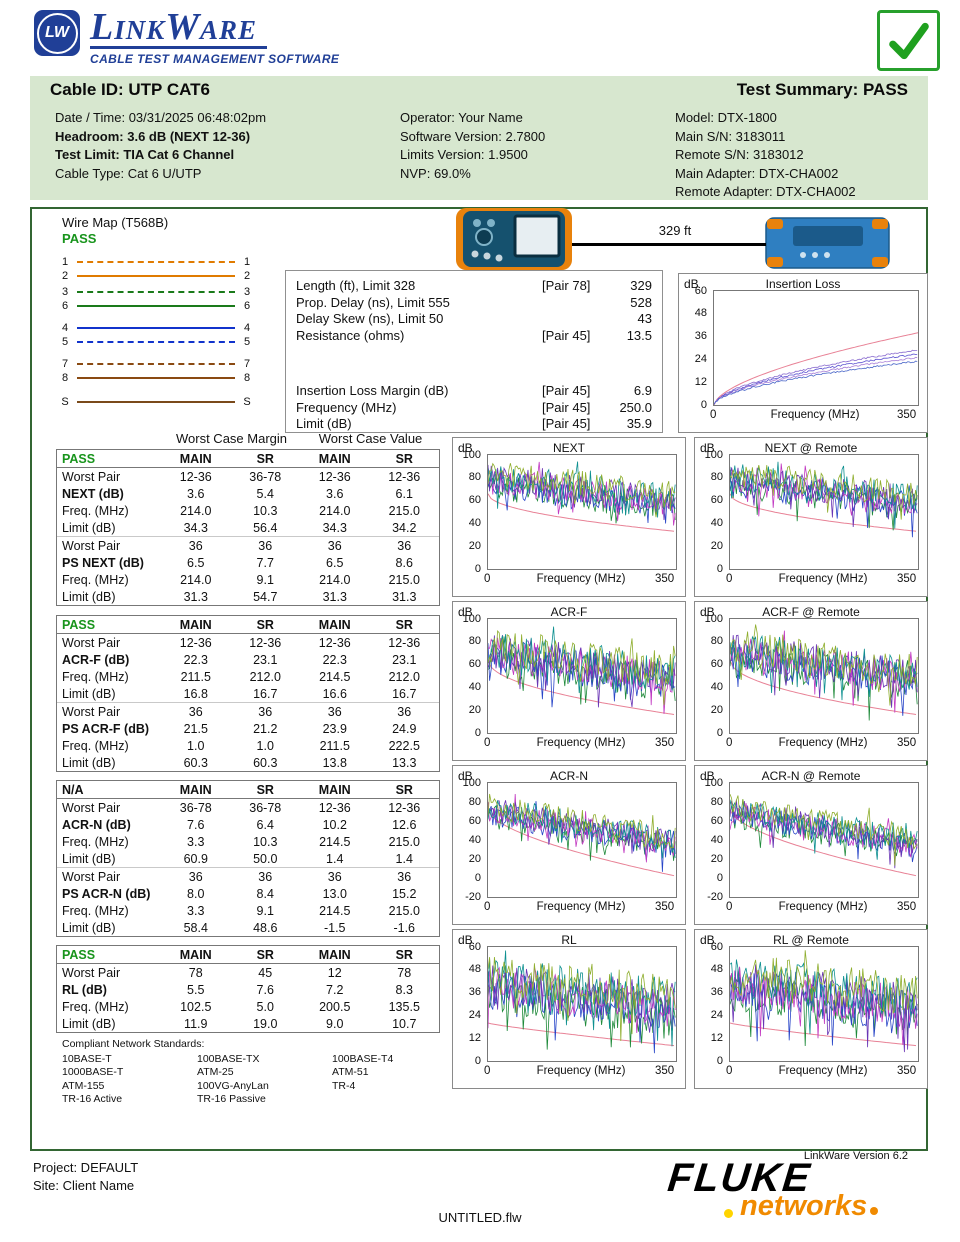  Describe the element at coordinates (196, 989) in the screenshot. I see `value-cell: 5.5` at that location.